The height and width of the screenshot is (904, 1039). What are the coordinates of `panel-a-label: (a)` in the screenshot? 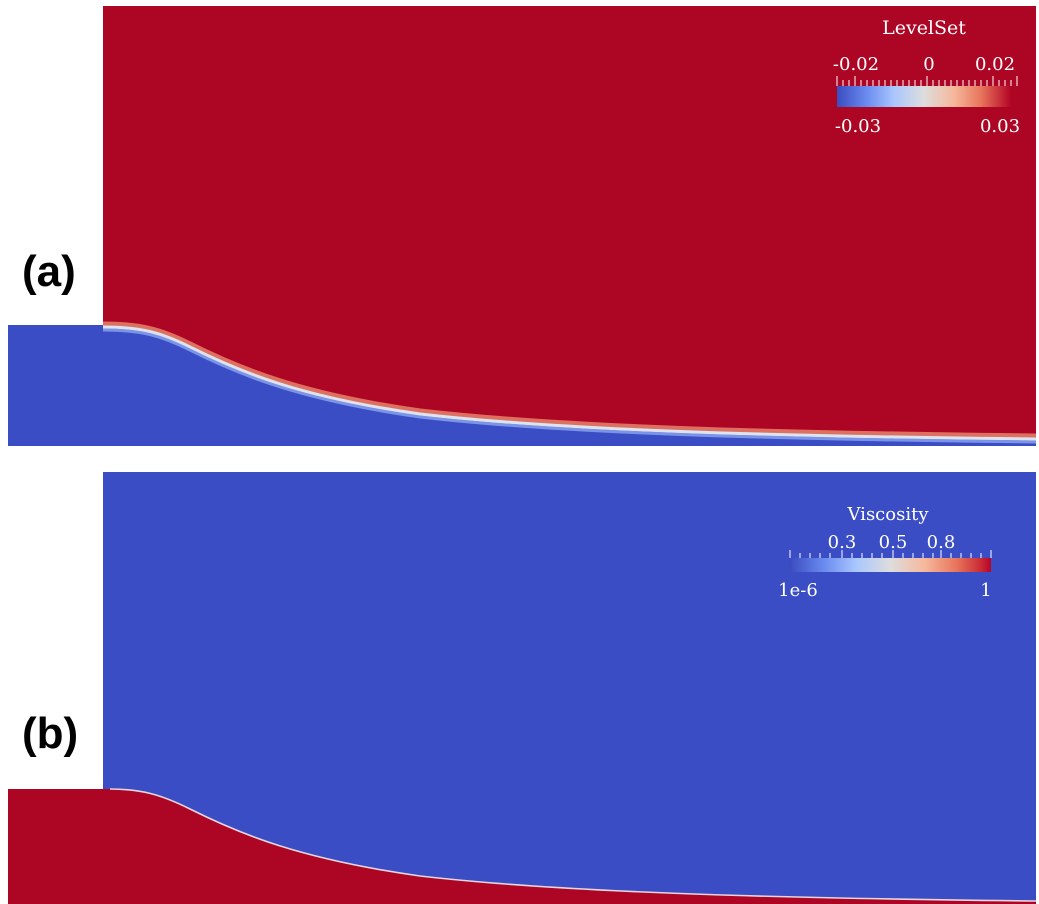 It's located at (49, 271).